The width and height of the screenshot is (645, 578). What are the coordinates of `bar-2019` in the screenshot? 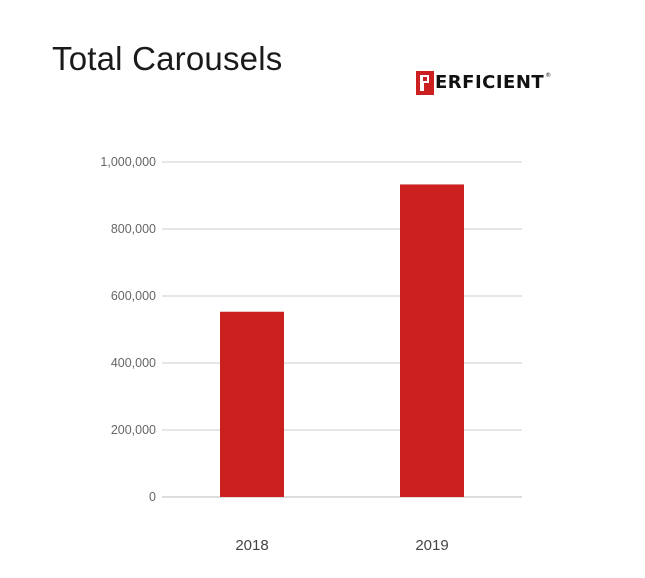 It's located at (432, 340).